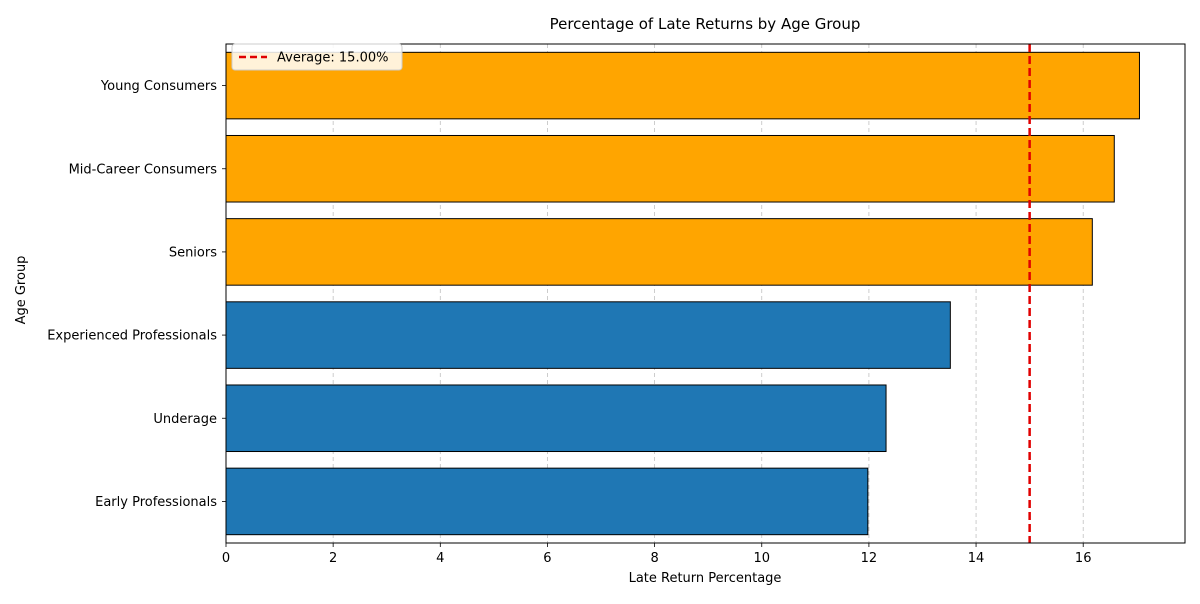 The image size is (1200, 604). I want to click on y-tick-label: Early Professionals, so click(156, 502).